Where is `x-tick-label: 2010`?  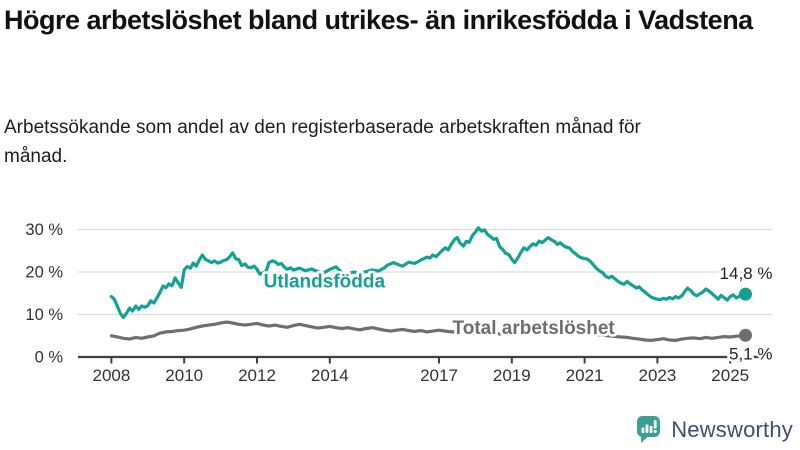
x-tick-label: 2010 is located at coordinates (184, 375).